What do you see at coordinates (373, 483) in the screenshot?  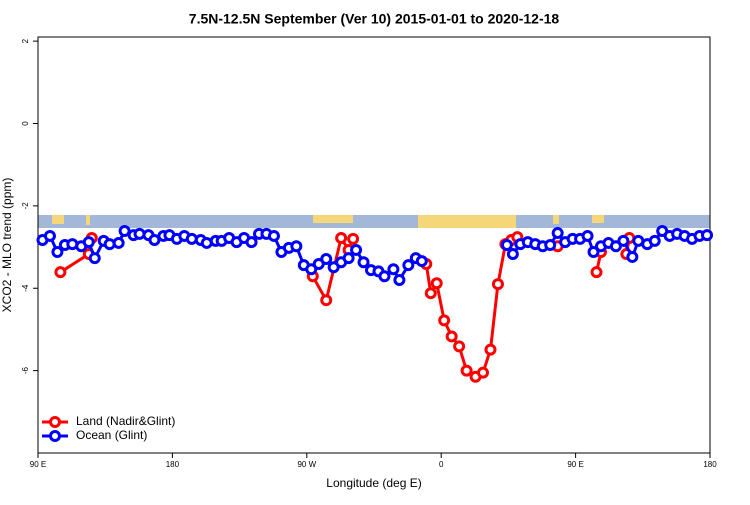 I see `x-axis-label: Longitude (deg E)` at bounding box center [373, 483].